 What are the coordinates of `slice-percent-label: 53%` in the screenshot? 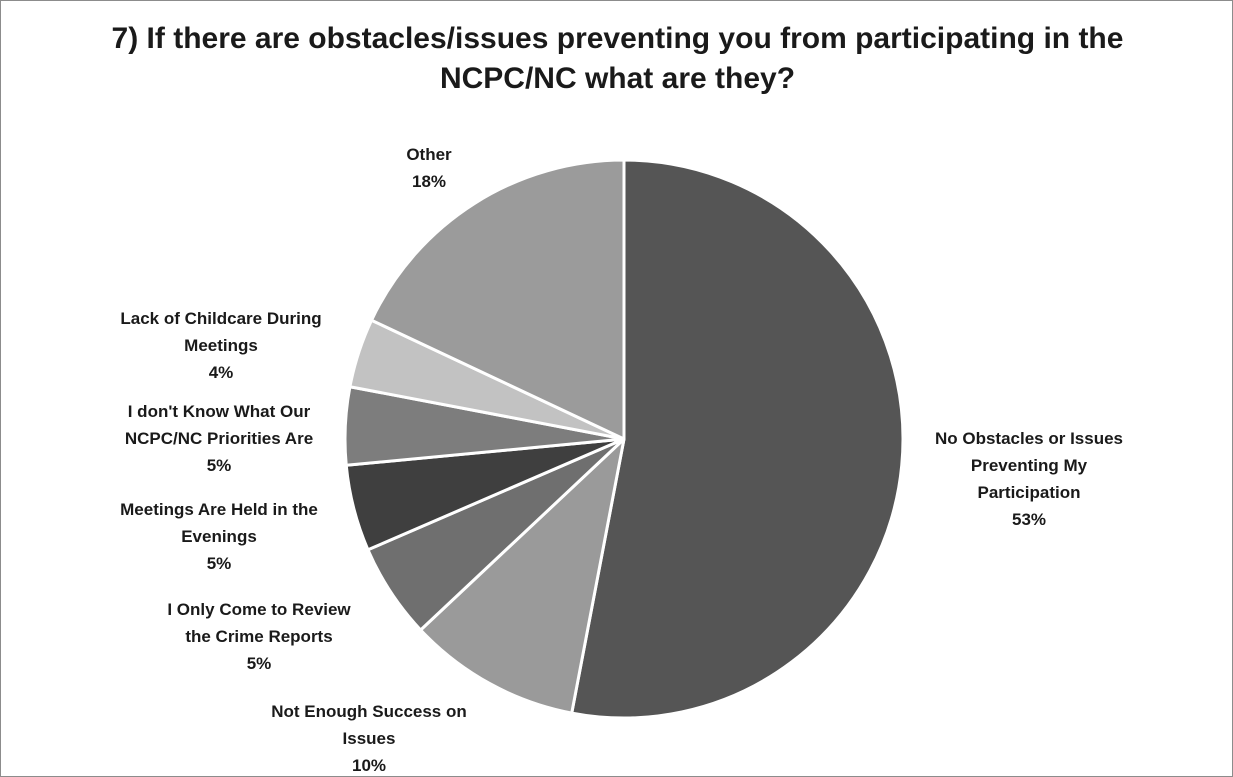 It's located at (1029, 519).